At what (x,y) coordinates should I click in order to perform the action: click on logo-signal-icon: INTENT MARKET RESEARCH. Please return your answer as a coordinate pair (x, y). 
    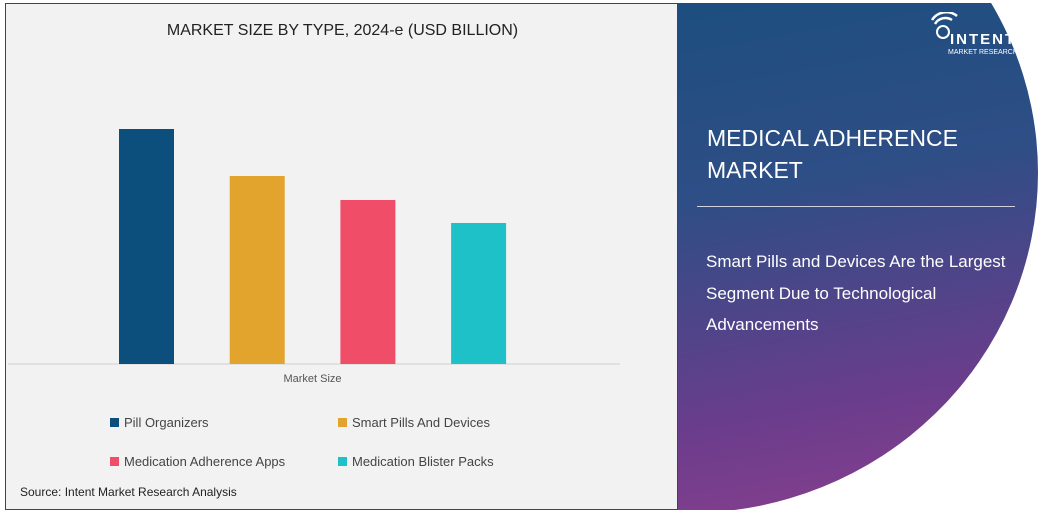
    Looking at the image, I should click on (974, 33).